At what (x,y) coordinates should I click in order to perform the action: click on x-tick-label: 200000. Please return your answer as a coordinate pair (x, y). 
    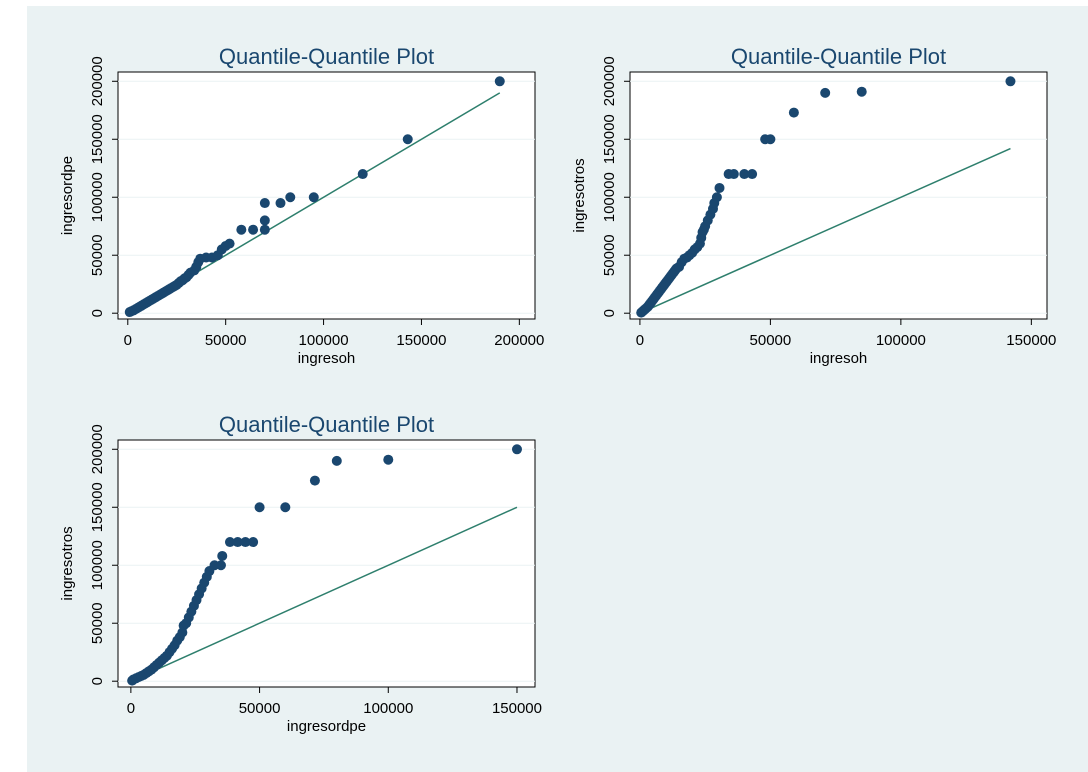
    Looking at the image, I should click on (519, 340).